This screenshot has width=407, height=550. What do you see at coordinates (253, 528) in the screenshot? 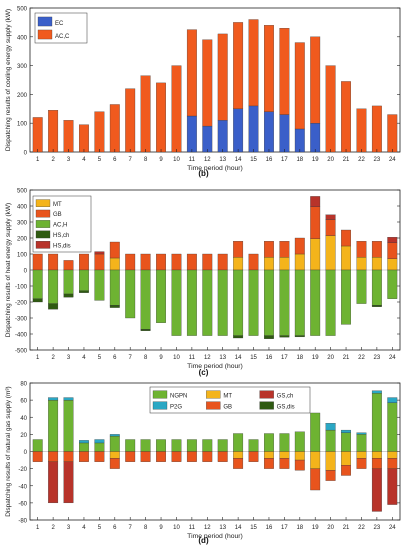
I see `x-tick-label: 15` at bounding box center [253, 528].